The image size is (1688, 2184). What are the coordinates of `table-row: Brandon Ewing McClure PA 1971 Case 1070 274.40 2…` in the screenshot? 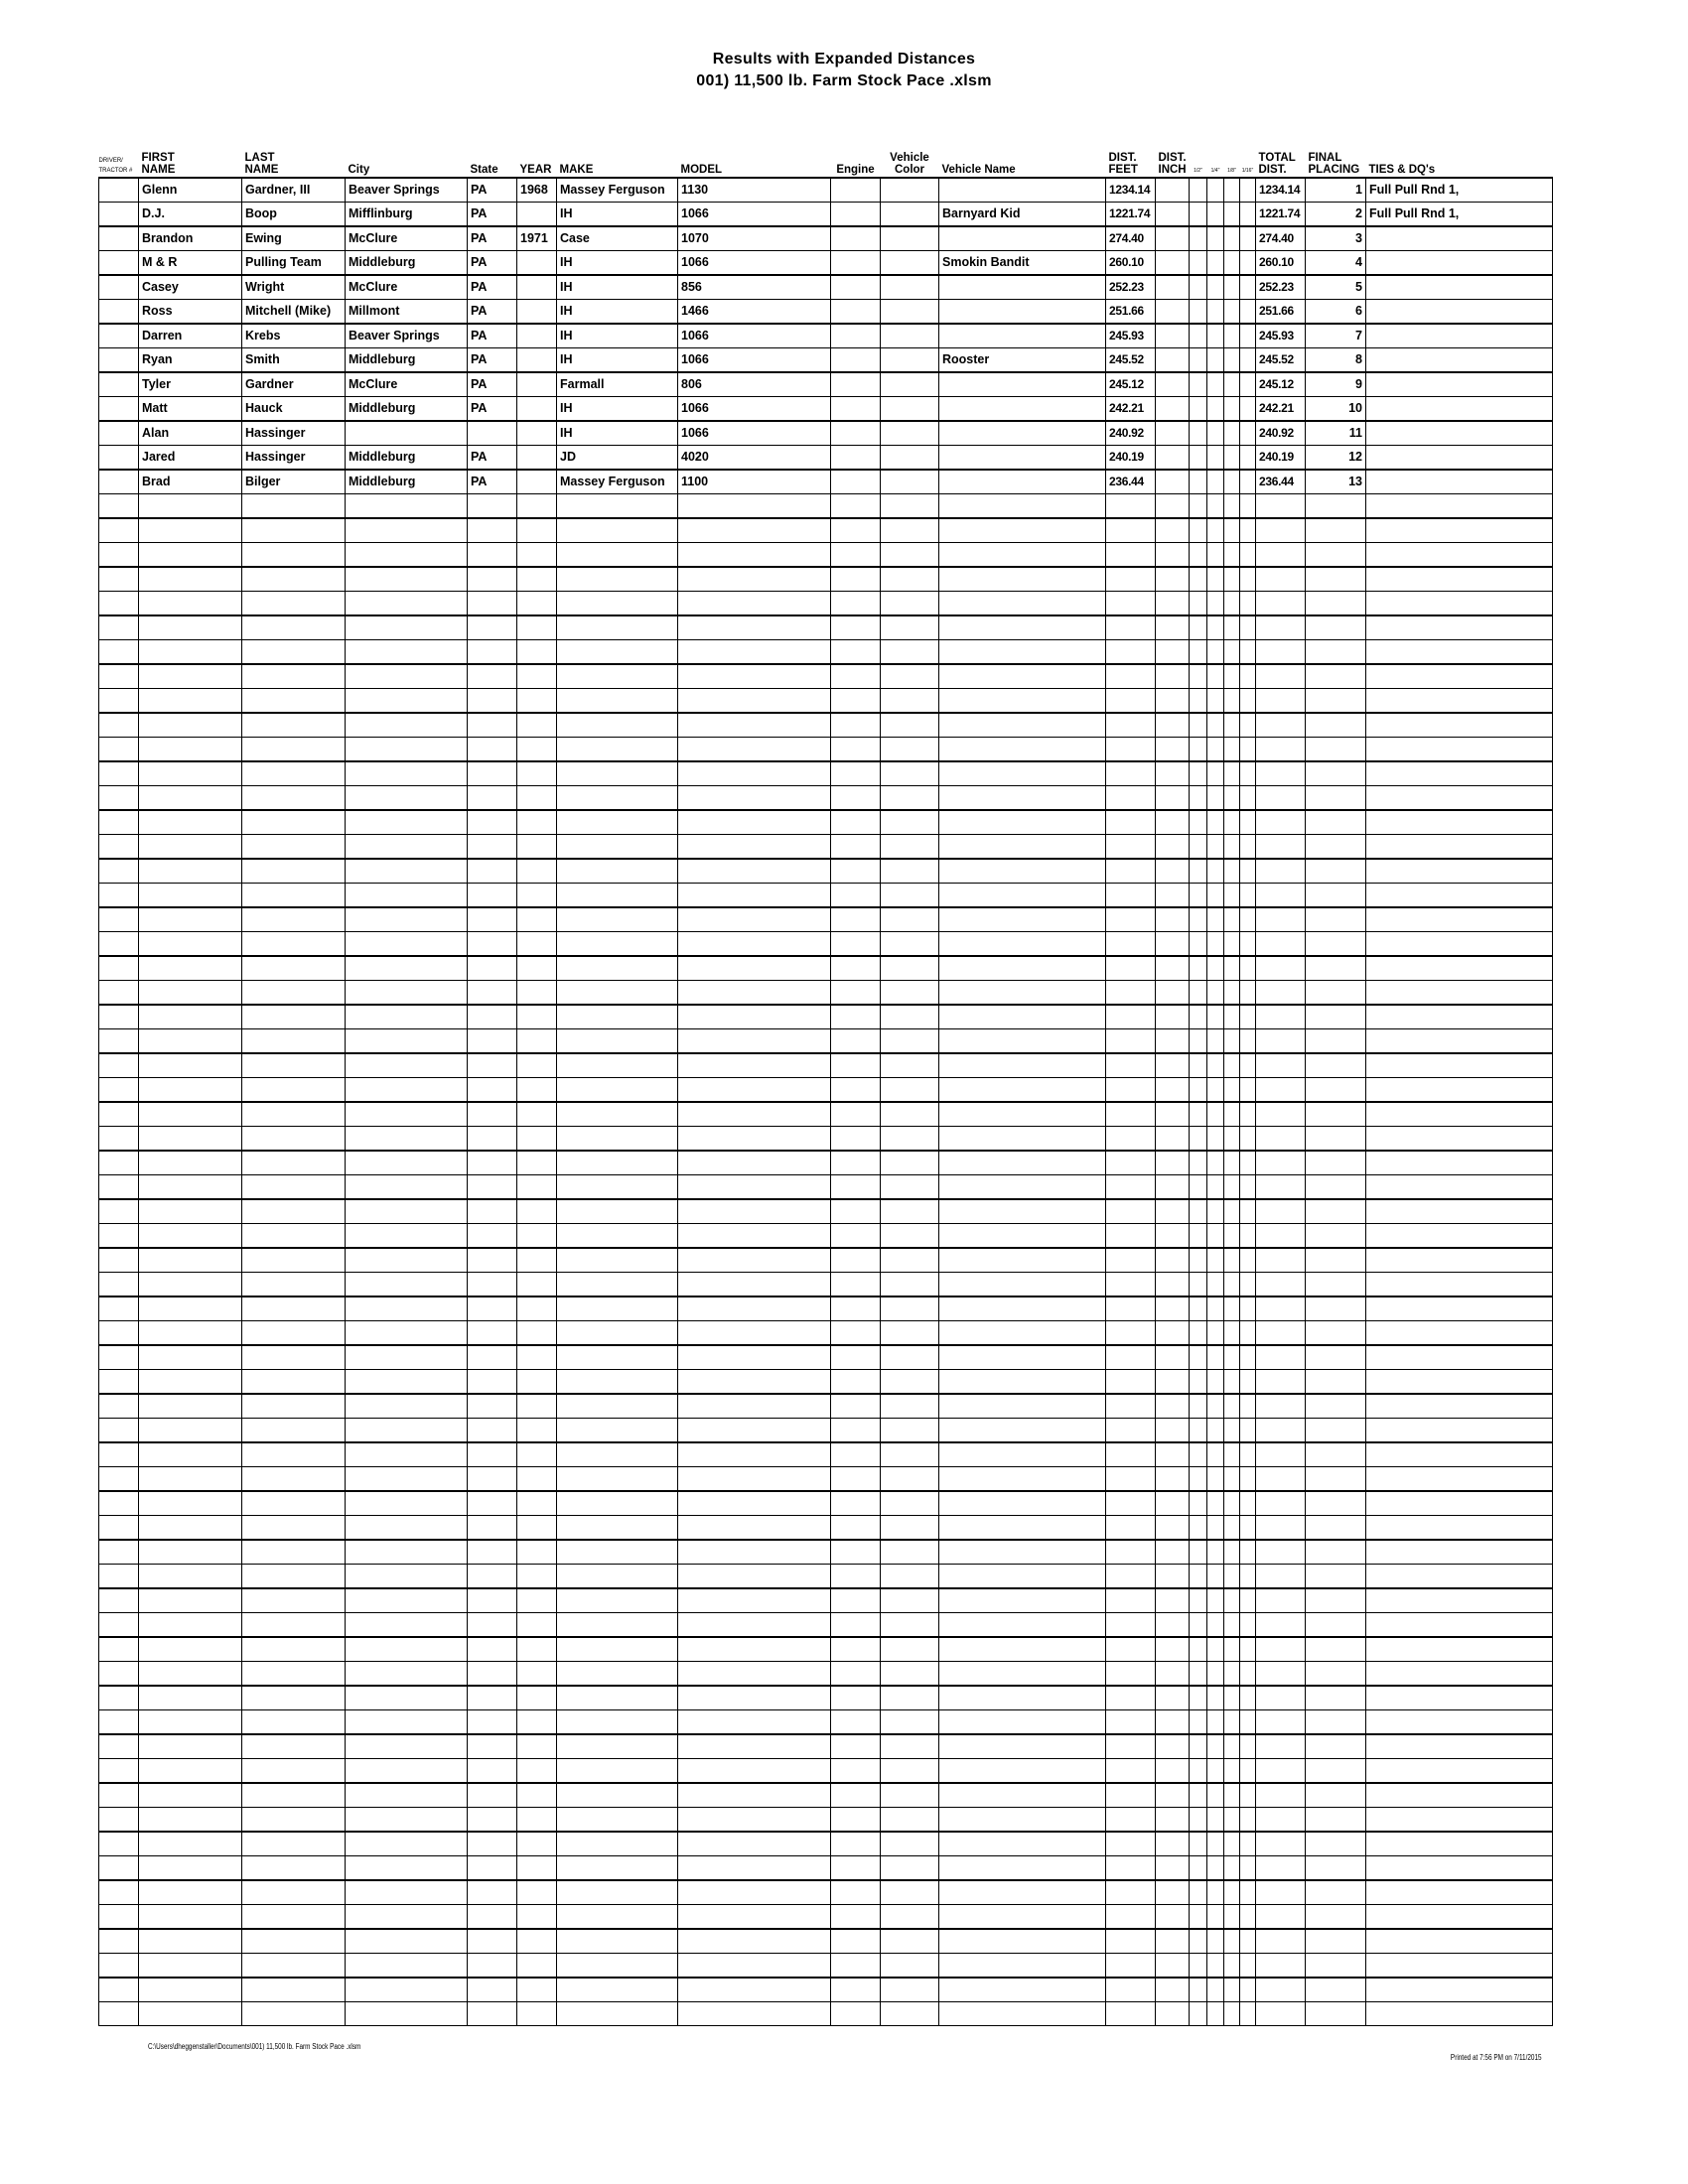 It's located at (825, 238).